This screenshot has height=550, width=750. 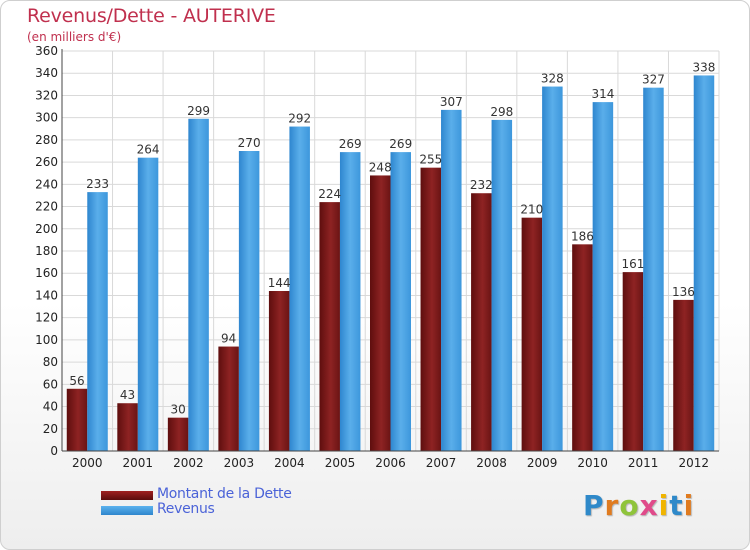 What do you see at coordinates (224, 494) in the screenshot?
I see `legend-label-dette: Montant de la Dette` at bounding box center [224, 494].